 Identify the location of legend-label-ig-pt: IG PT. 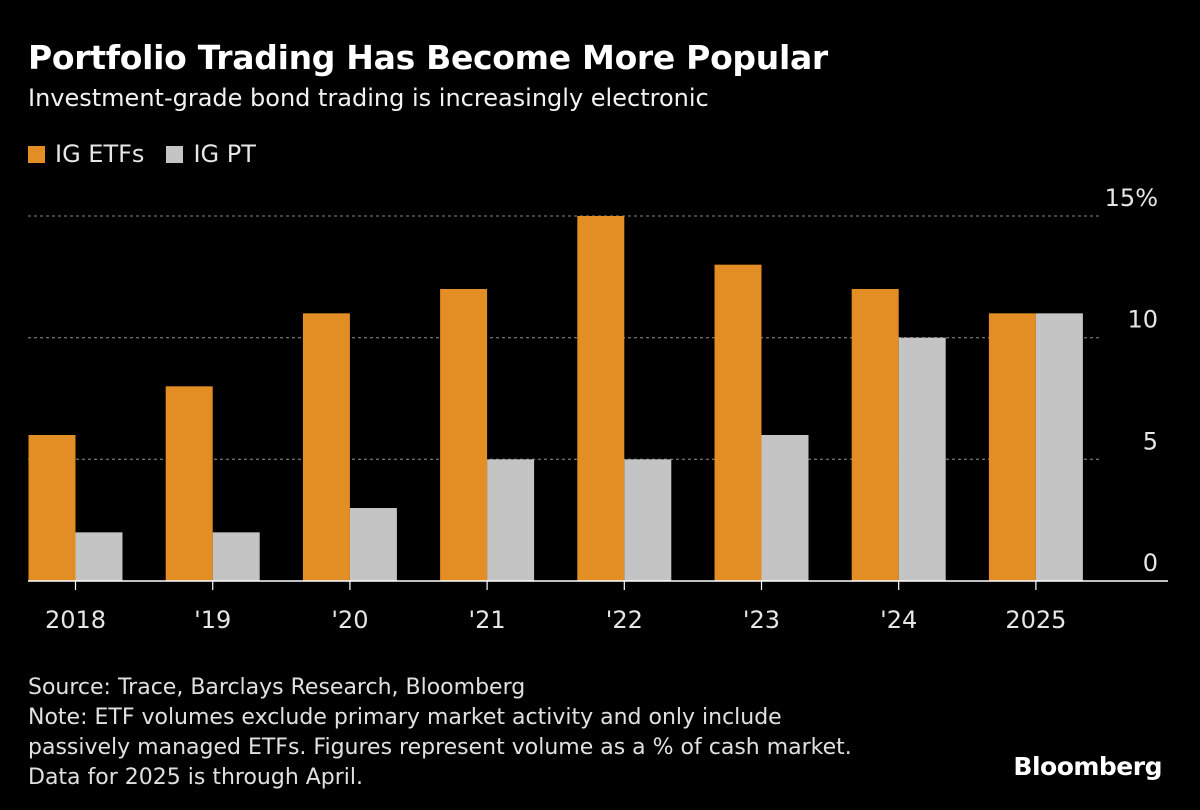
(224, 154).